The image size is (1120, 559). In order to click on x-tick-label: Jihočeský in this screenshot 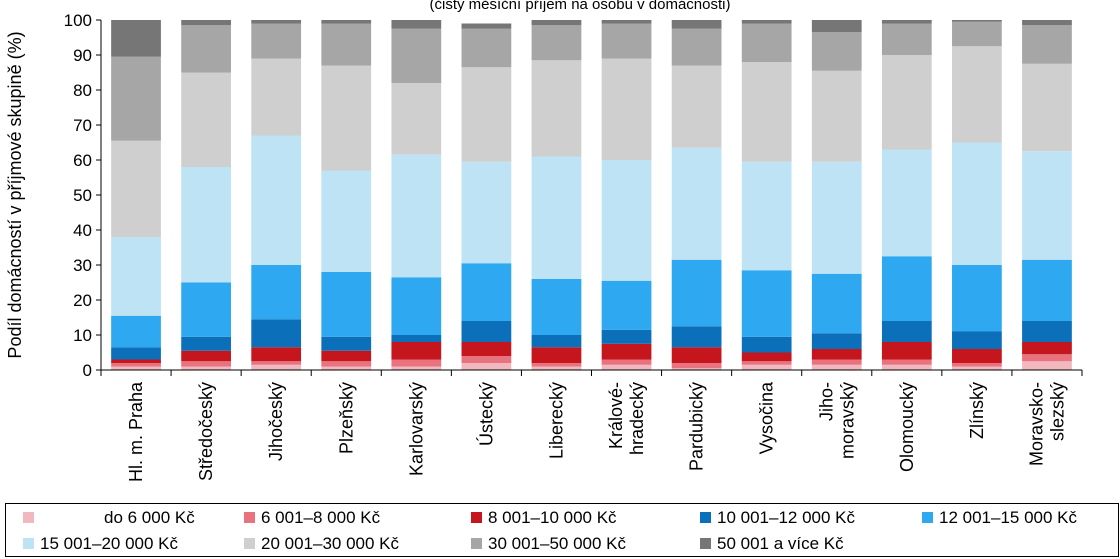, I will do `click(276, 421)`.